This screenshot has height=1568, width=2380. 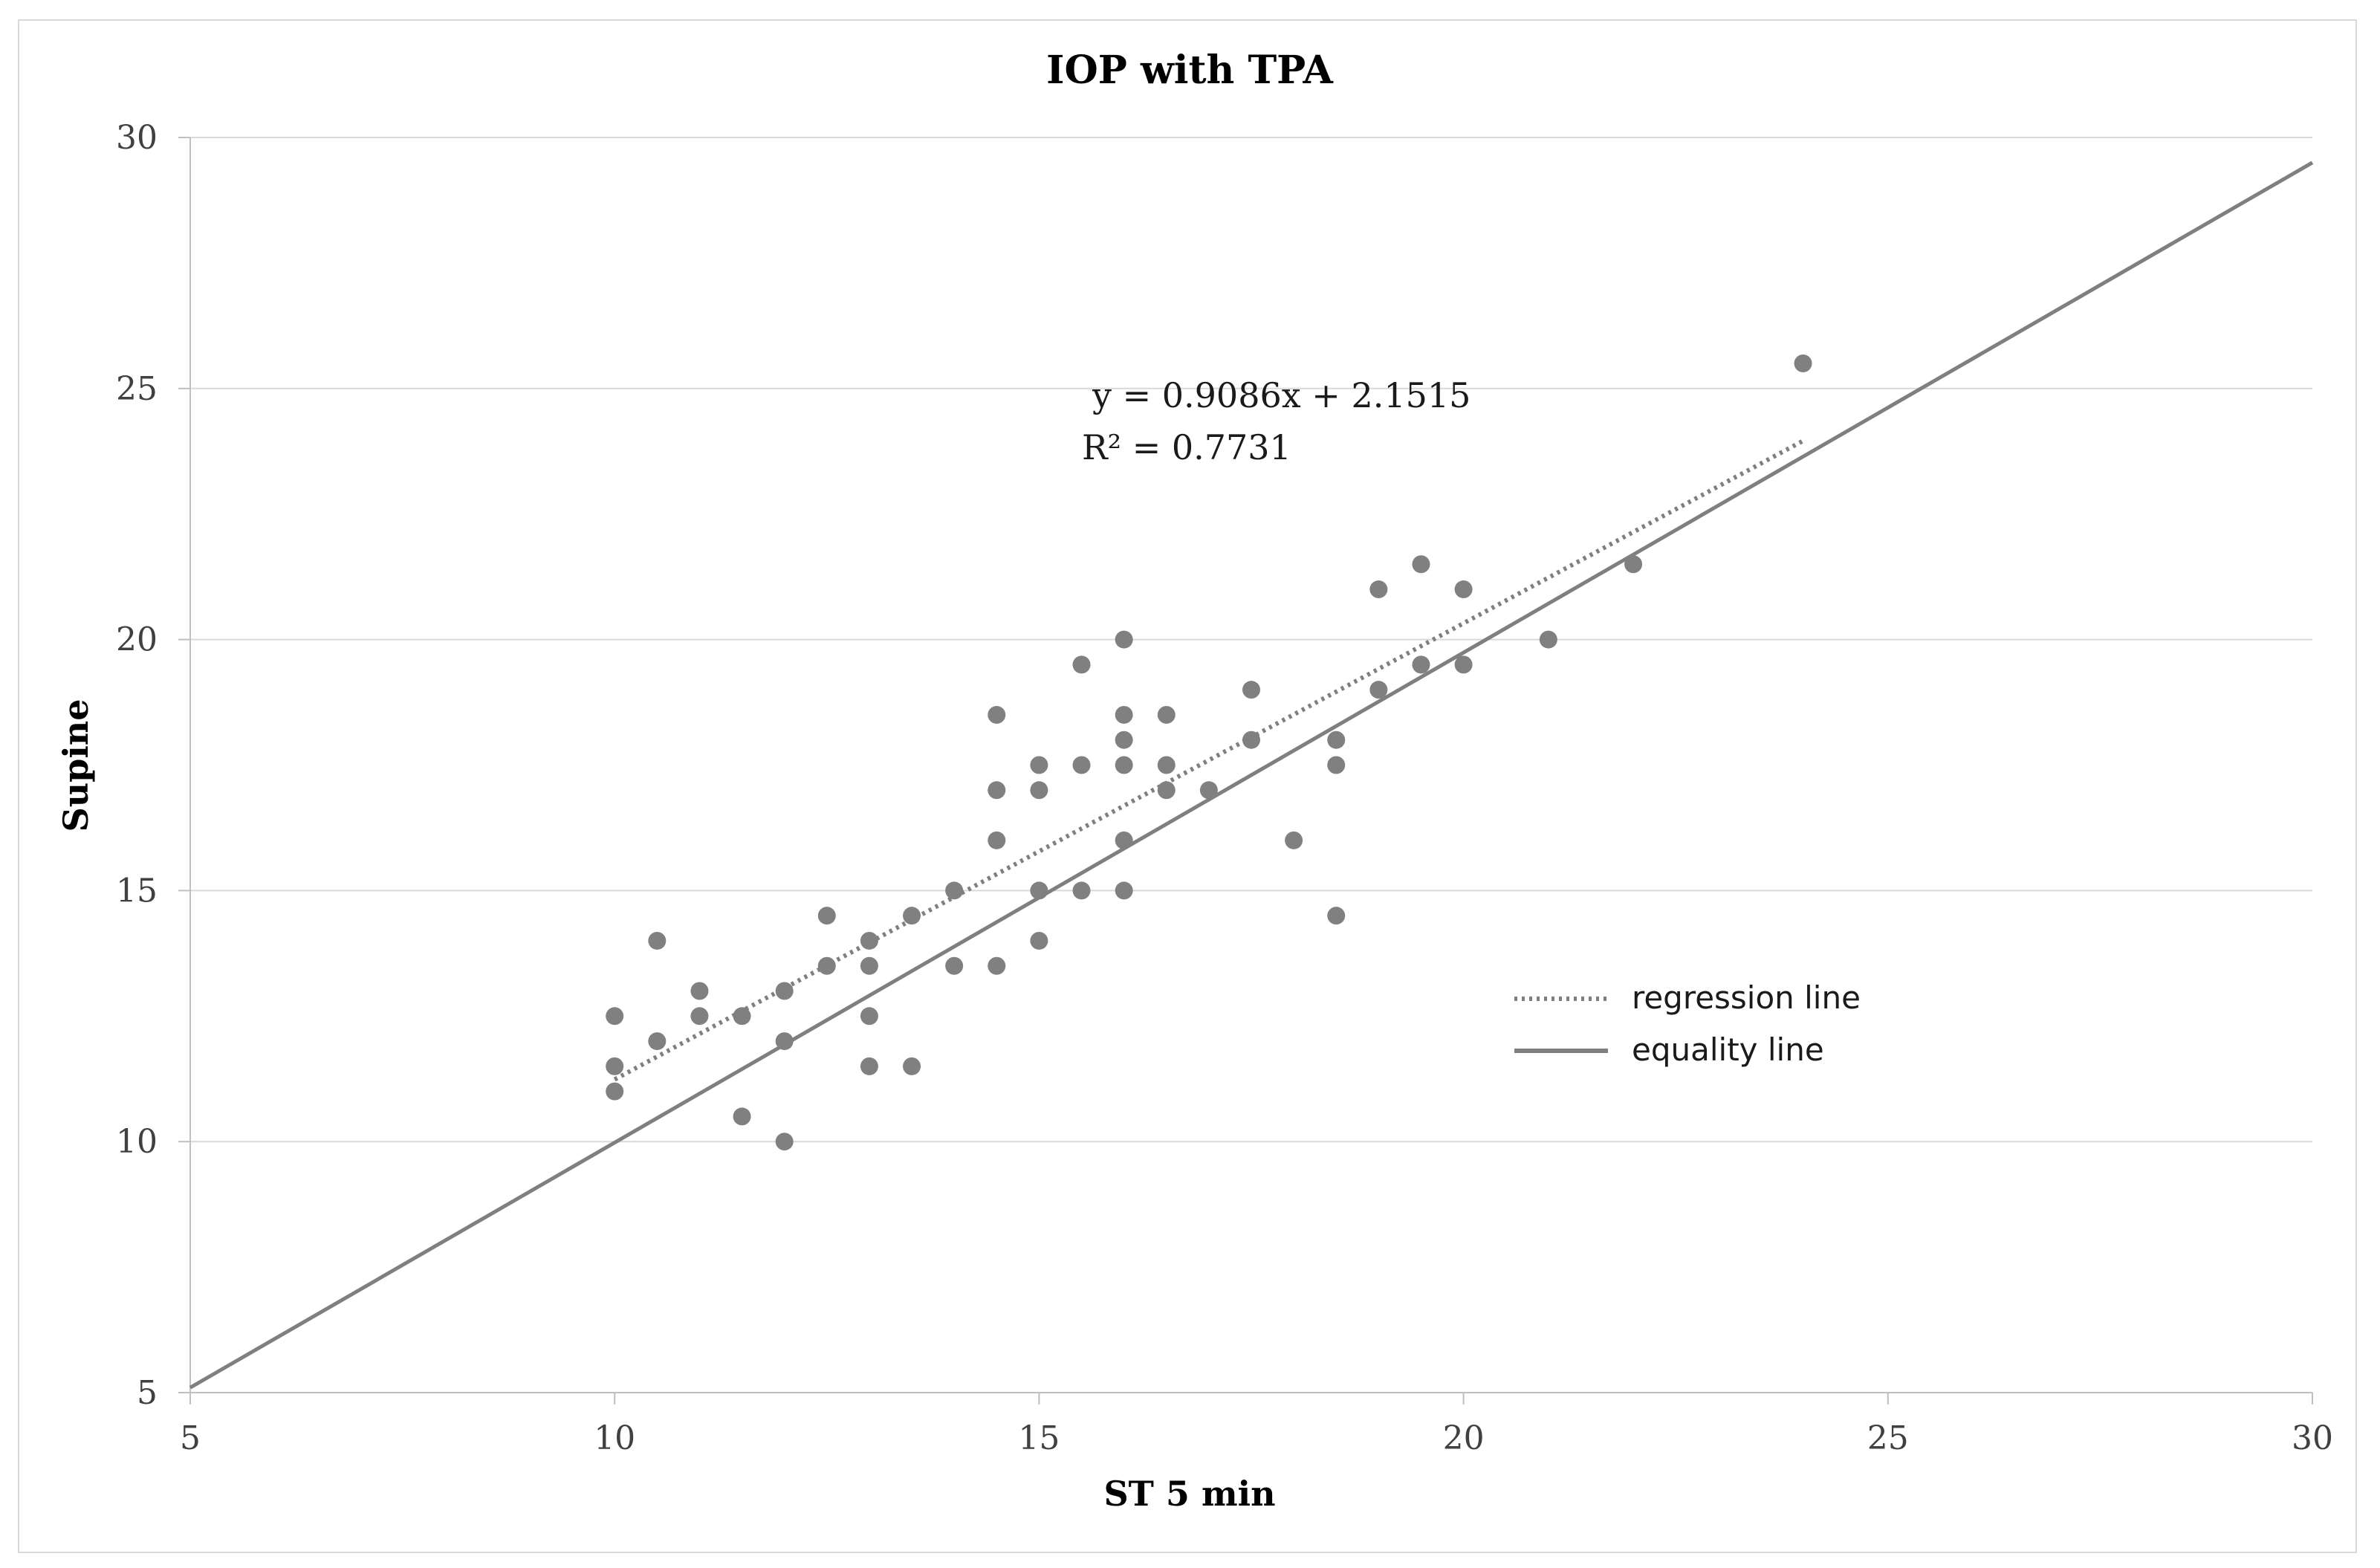 What do you see at coordinates (137, 389) in the screenshot?
I see `y-tick-label-25: 25` at bounding box center [137, 389].